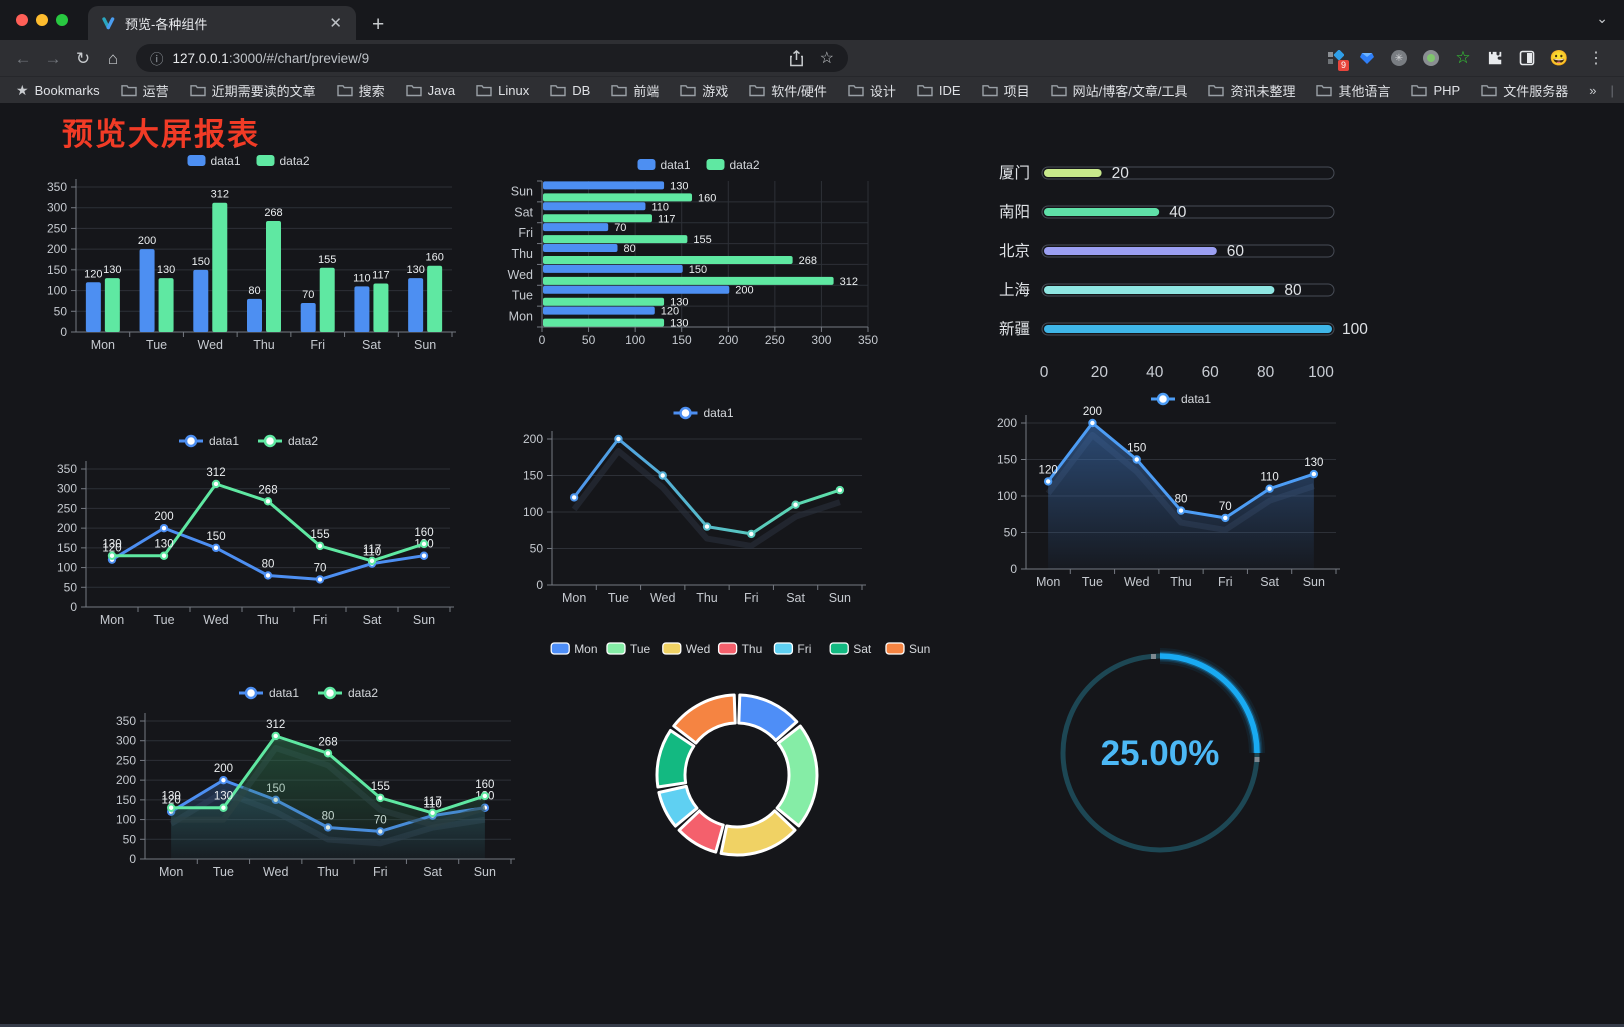 The image size is (1624, 1027). What do you see at coordinates (704, 90) in the screenshot?
I see `bookmark-folder-7: 游戏` at bounding box center [704, 90].